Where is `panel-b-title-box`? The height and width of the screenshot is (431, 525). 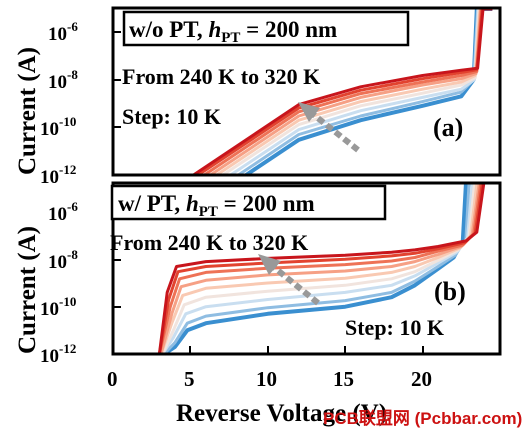 panel-b-title-box is located at coordinates (248, 202).